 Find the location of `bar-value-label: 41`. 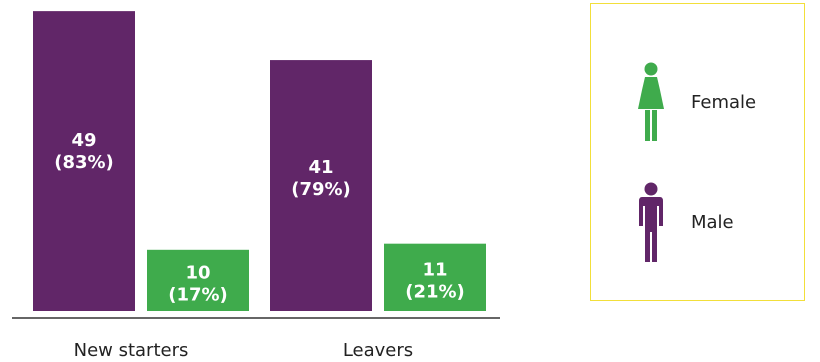

bar-value-label: 41 is located at coordinates (320, 167).